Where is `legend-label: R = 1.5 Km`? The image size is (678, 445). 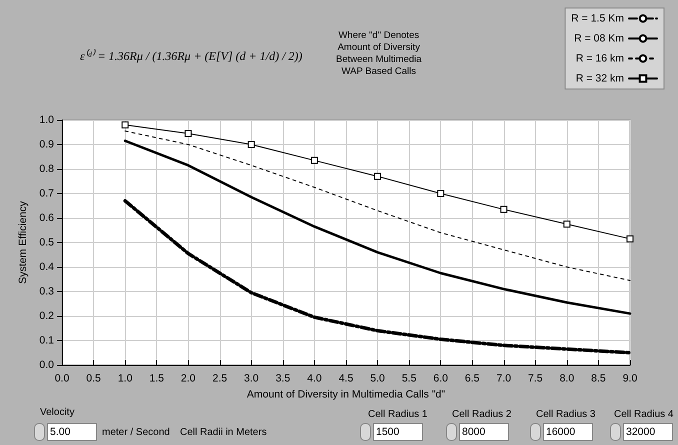
legend-label: R = 1.5 Km is located at coordinates (597, 18).